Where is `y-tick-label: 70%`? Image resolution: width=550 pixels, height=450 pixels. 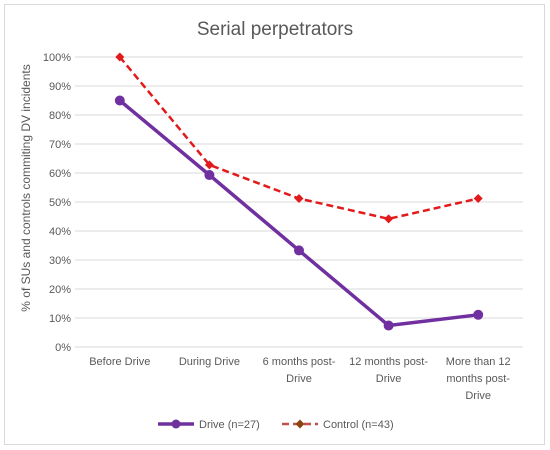 y-tick-label: 70% is located at coordinates (60, 145).